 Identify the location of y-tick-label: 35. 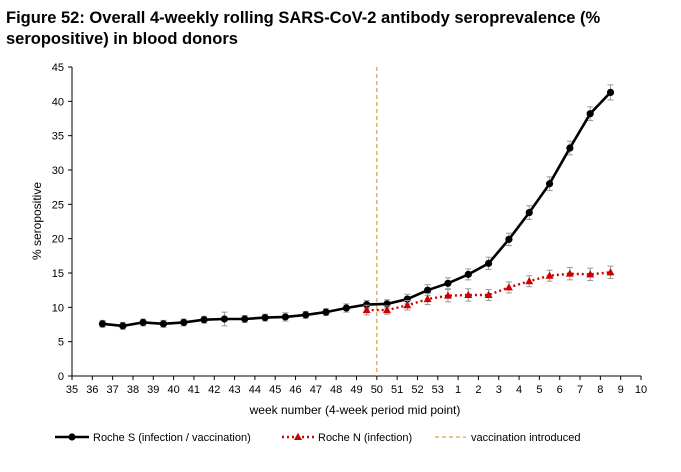
(58, 137).